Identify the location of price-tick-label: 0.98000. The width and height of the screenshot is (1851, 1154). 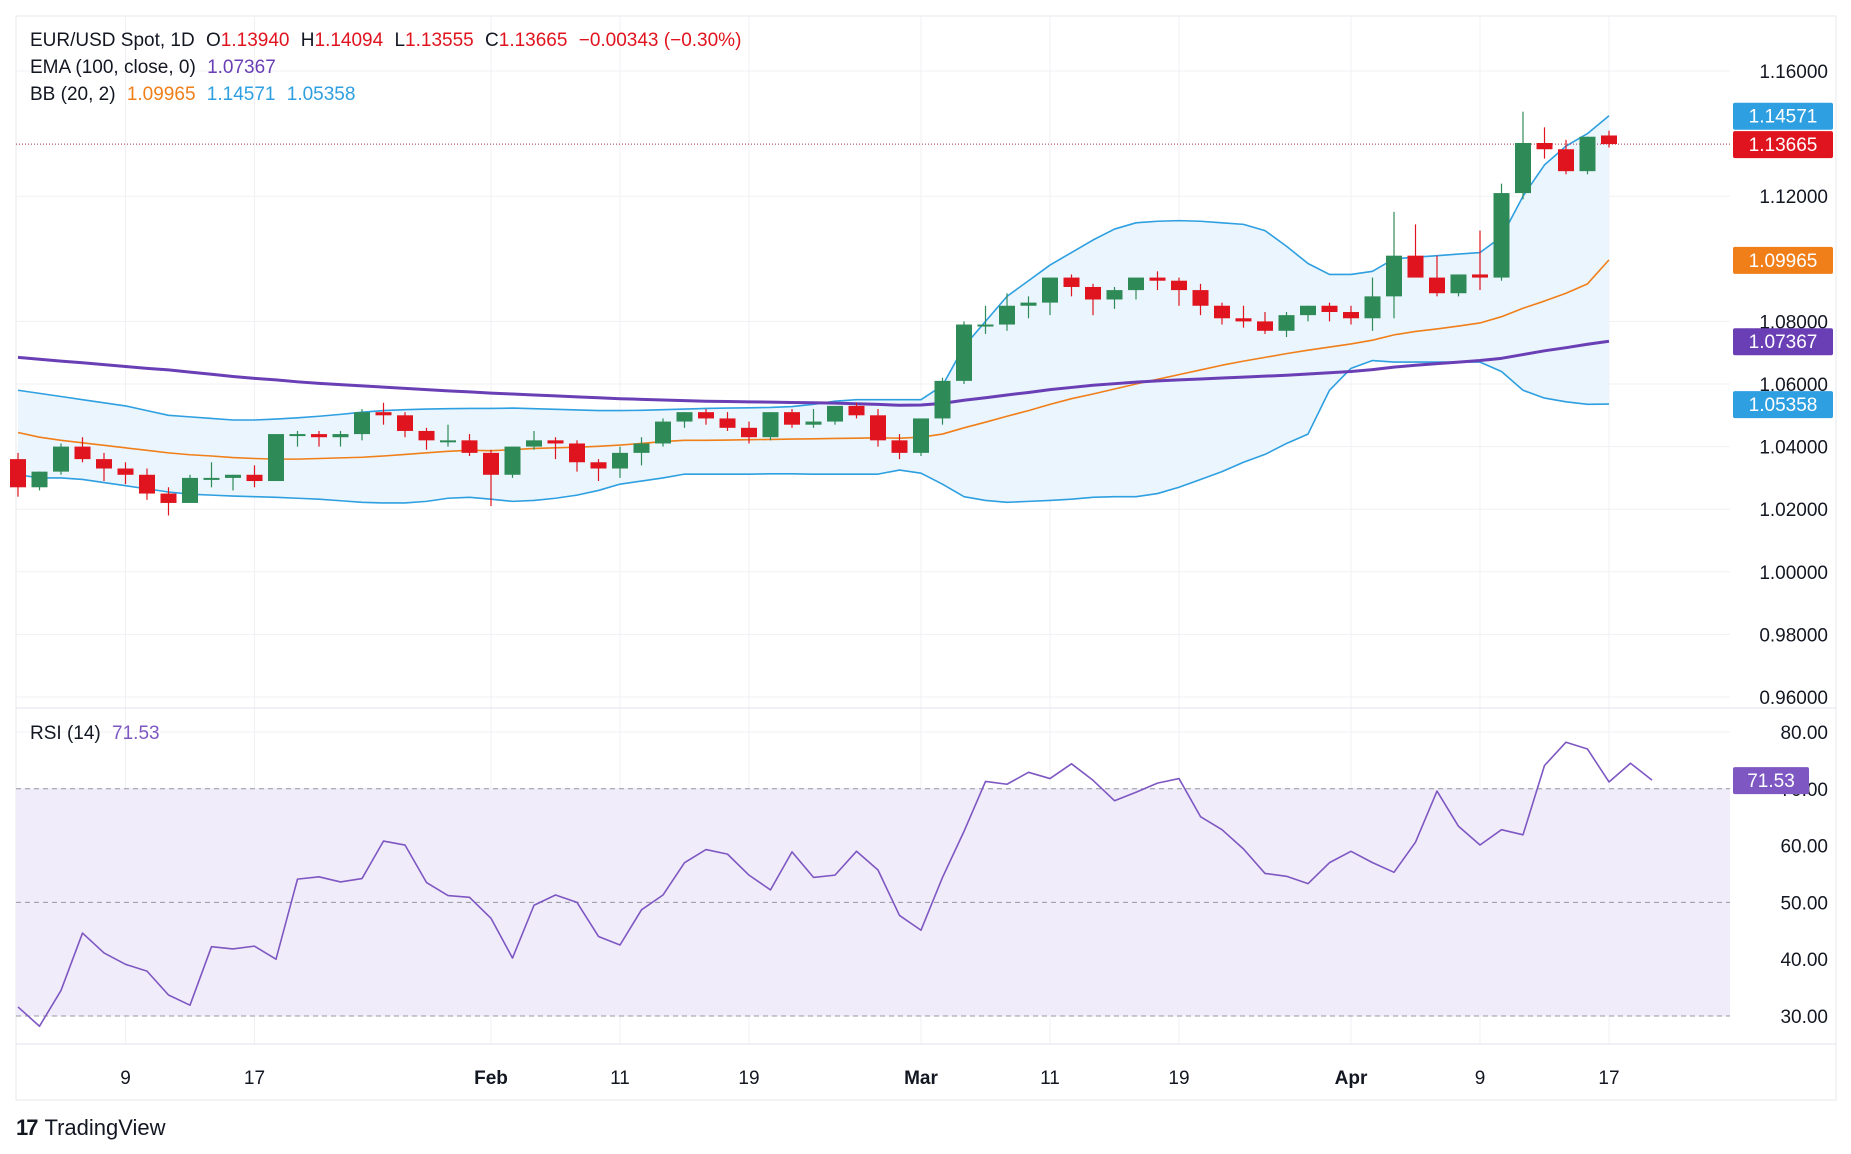
(1793, 635).